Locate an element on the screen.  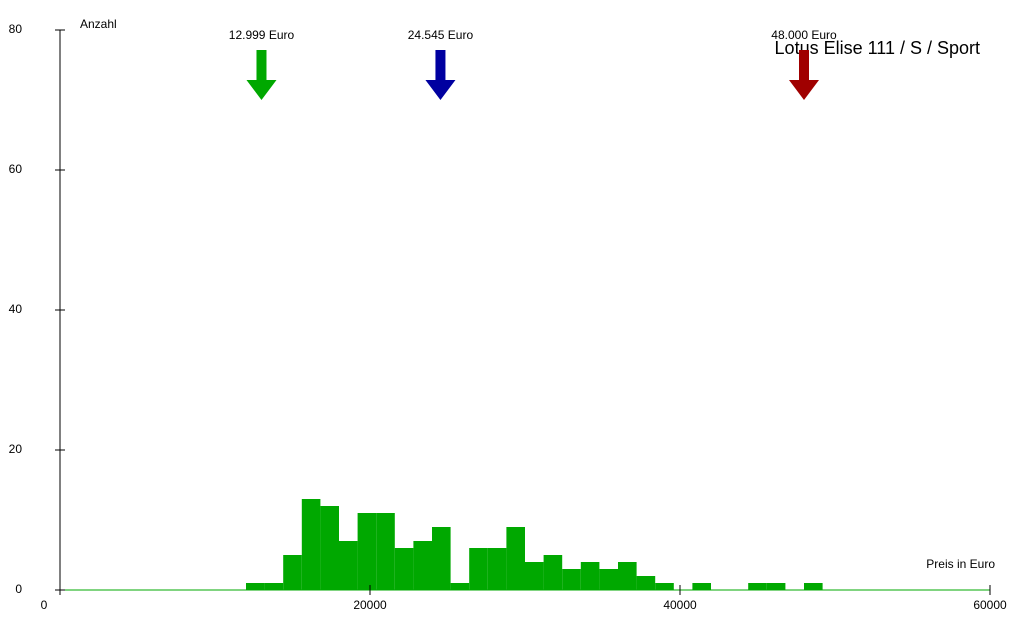
marker-label: 24.545 Euro is located at coordinates (441, 35).